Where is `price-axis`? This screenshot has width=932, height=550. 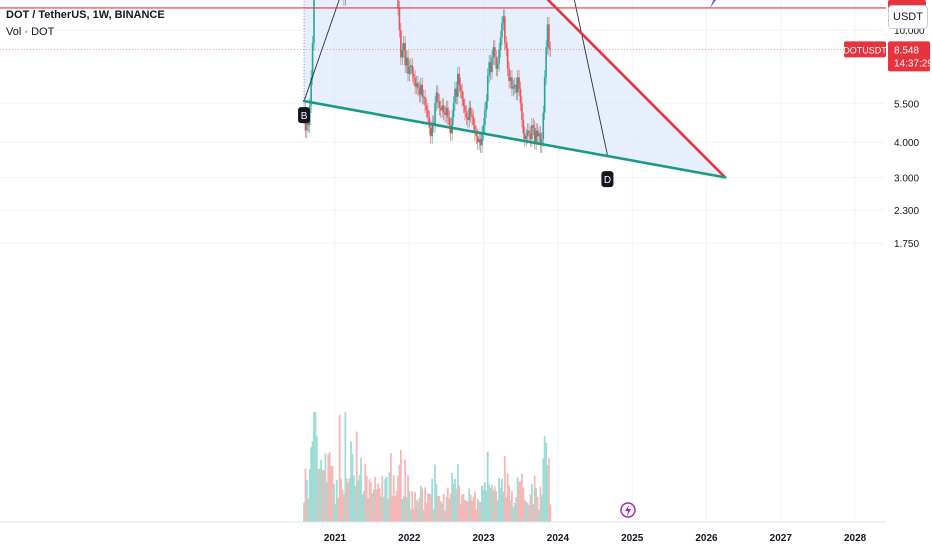
price-axis is located at coordinates (909, 275).